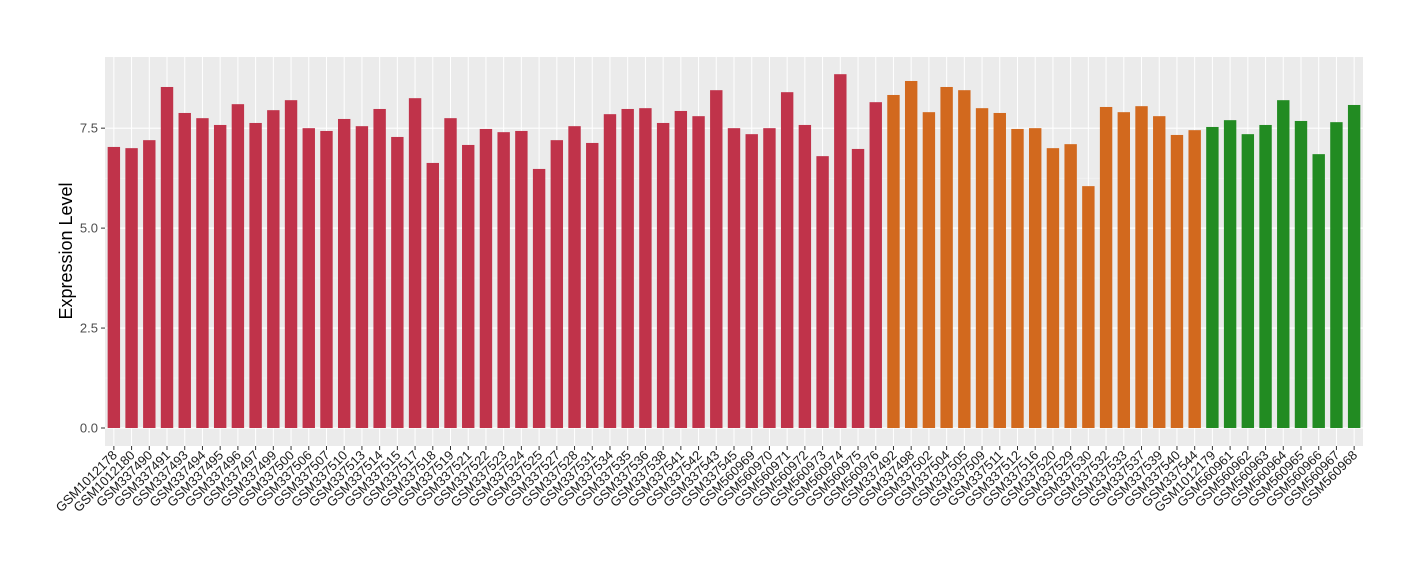 This screenshot has height=585, width=1420. Describe the element at coordinates (89, 128) in the screenshot. I see `y-tick-label: 7.5` at that location.